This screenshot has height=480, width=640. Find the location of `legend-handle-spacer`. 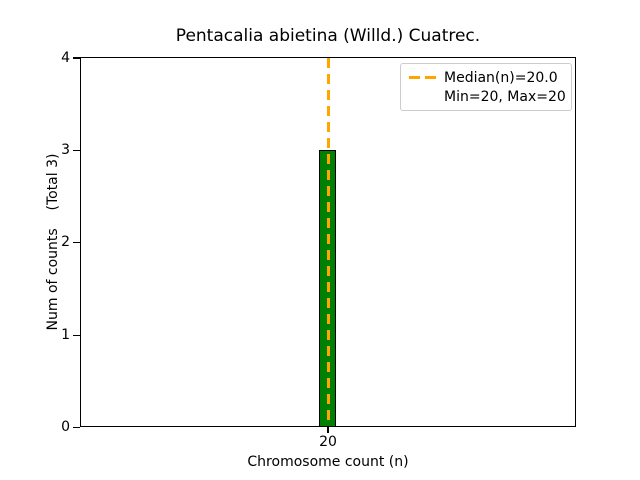

legend-handle-spacer is located at coordinates (422, 96).